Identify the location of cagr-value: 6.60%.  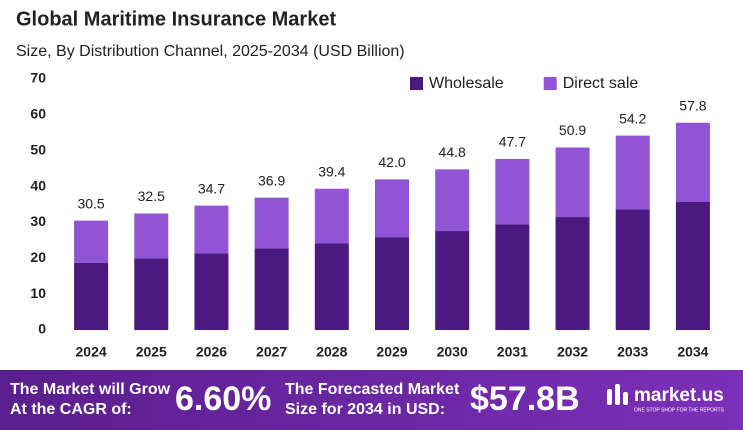
(223, 399).